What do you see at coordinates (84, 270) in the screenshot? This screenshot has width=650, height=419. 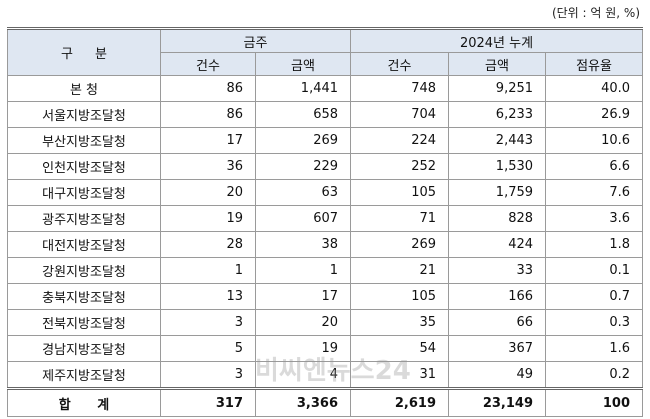 I see `row-label: 강원지방조달청` at bounding box center [84, 270].